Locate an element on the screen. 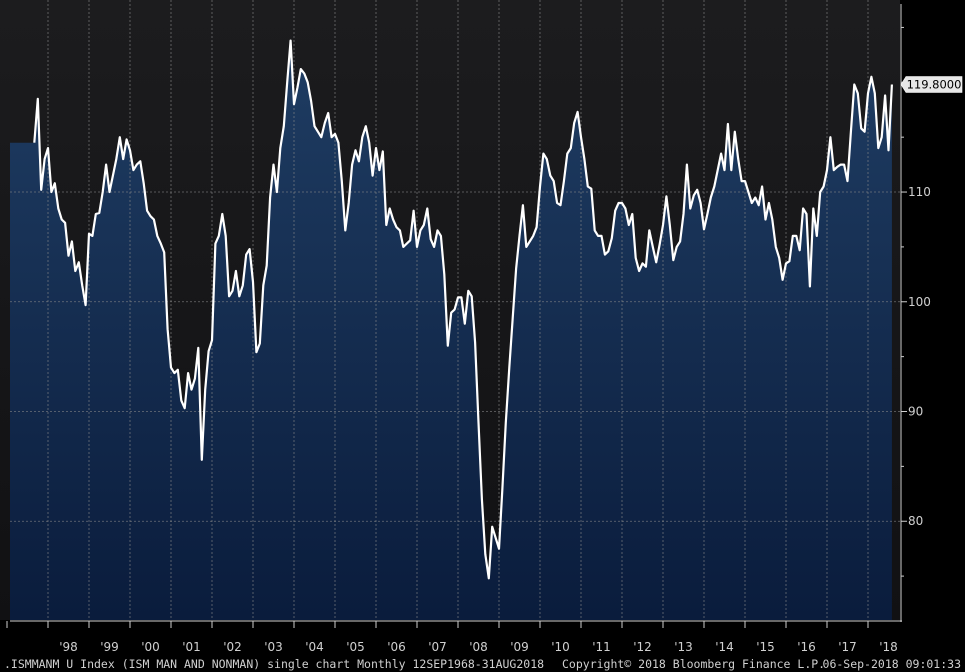  y-tick-label: 80 is located at coordinates (915, 521).